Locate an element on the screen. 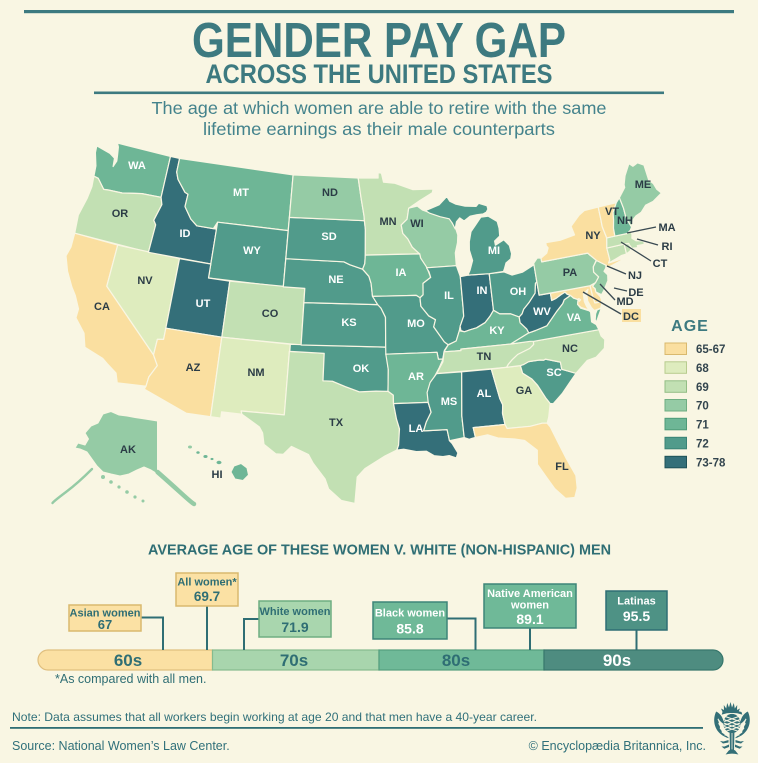 Image resolution: width=758 pixels, height=763 pixels. svg-text: 69.7 is located at coordinates (207, 596).